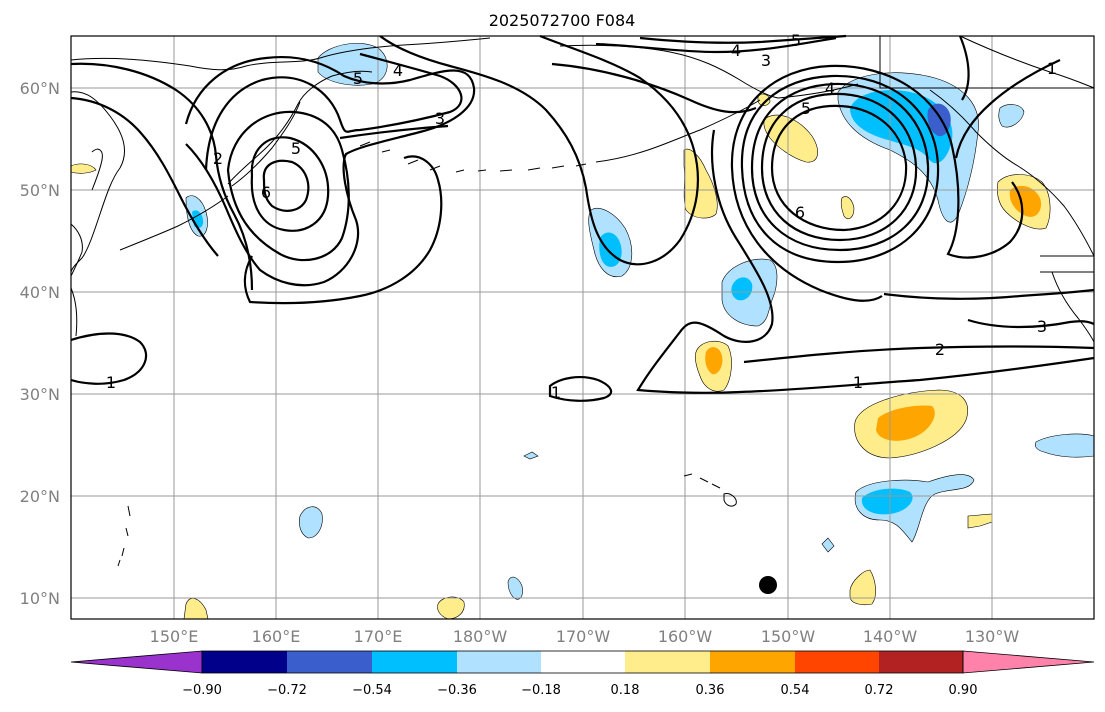 Image resolution: width=1105 pixels, height=712 pixels. What do you see at coordinates (40, 292) in the screenshot?
I see `lat-label: 40°N` at bounding box center [40, 292].